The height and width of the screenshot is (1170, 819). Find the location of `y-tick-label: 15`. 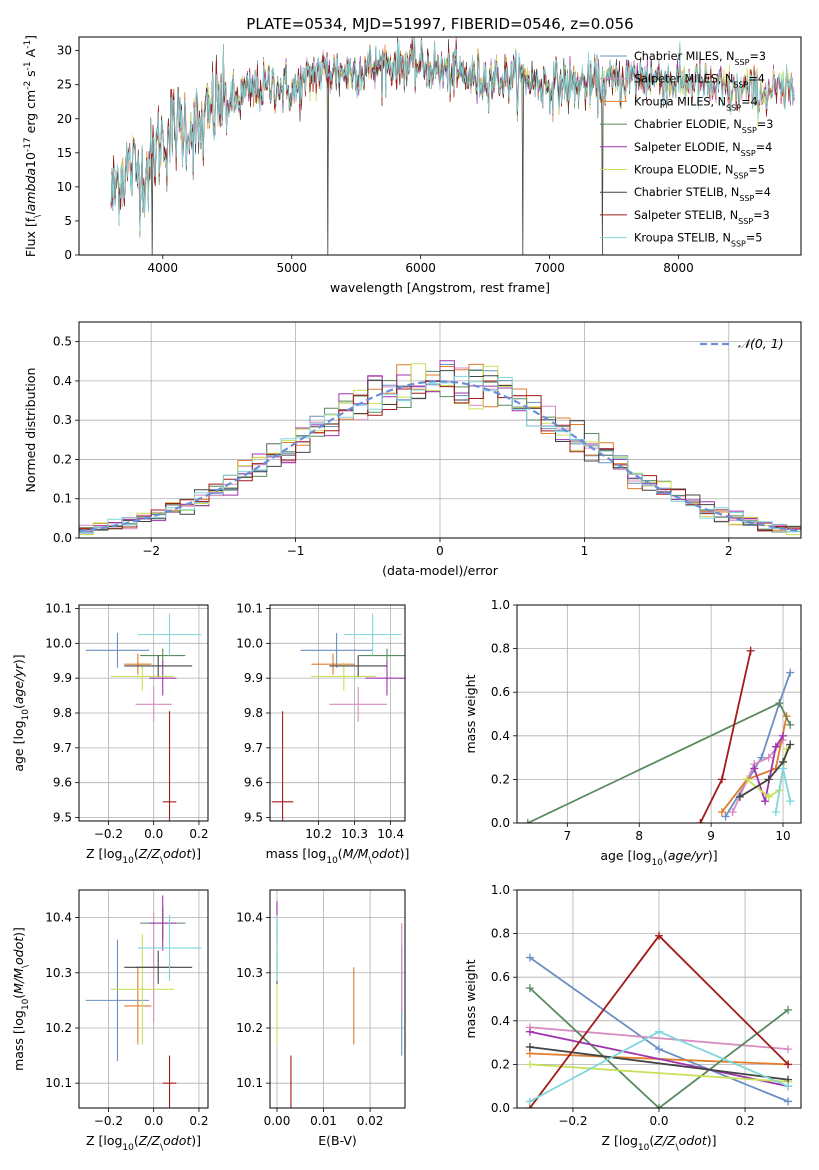

y-tick-label: 15 is located at coordinates (64, 153).